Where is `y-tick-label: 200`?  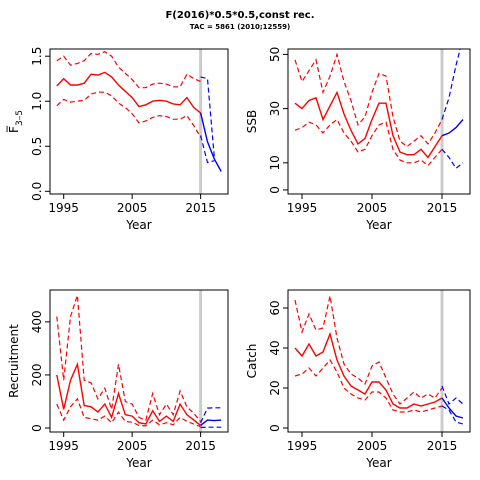 y-tick-label: 200 is located at coordinates (37, 374).